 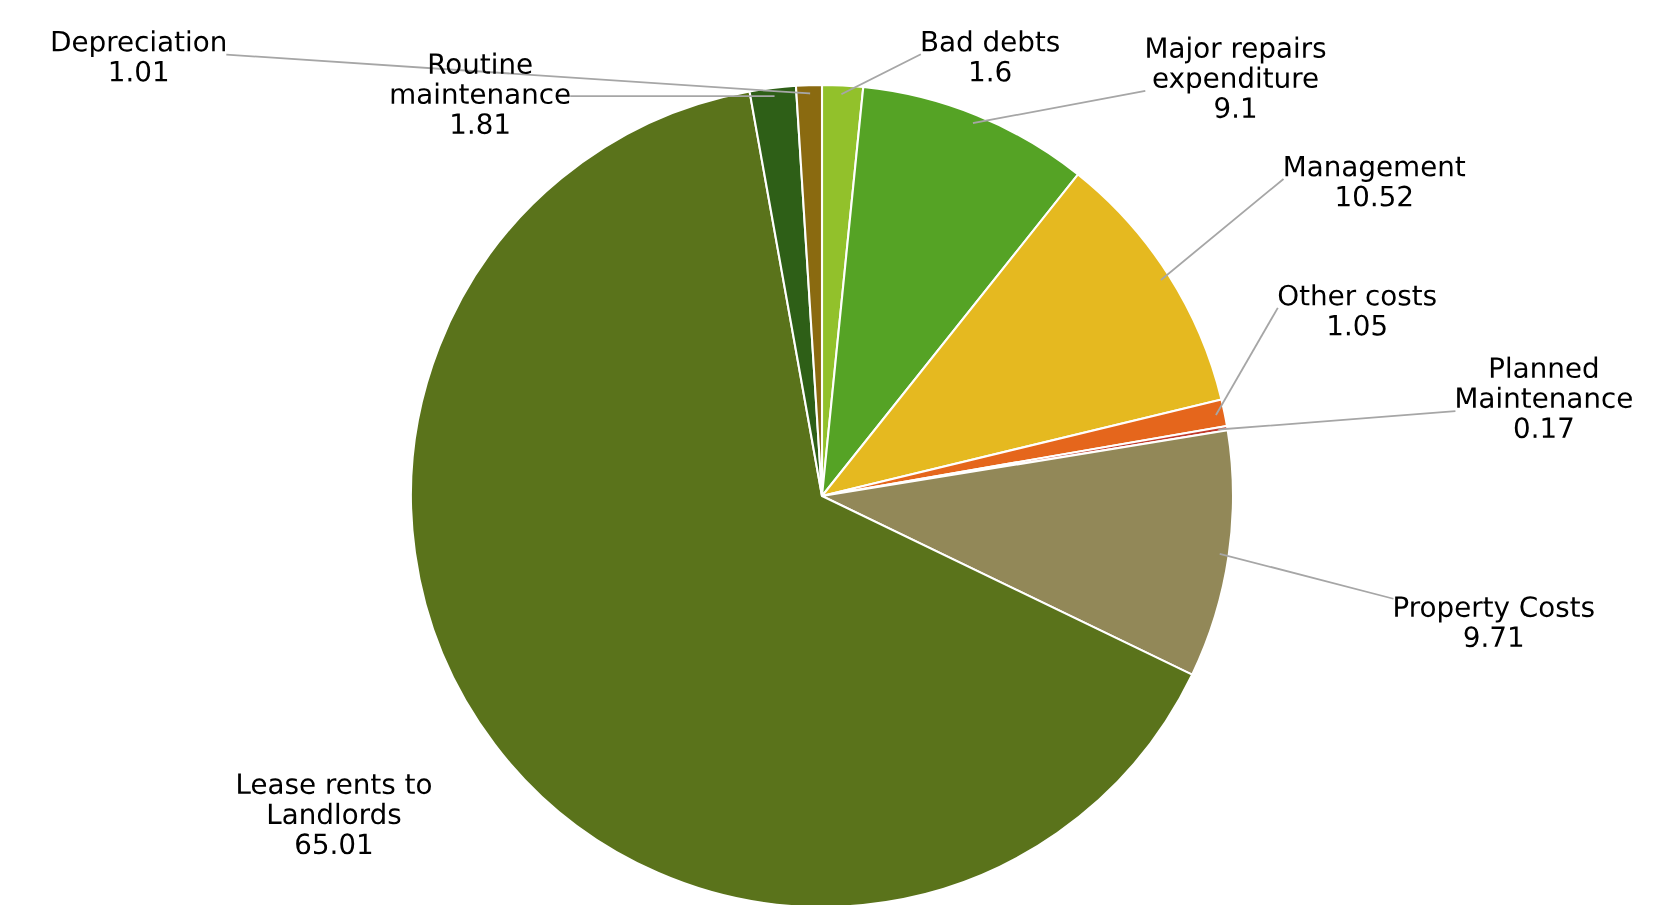 What do you see at coordinates (480, 78) in the screenshot?
I see `slice-label: Routine maintenance` at bounding box center [480, 78].